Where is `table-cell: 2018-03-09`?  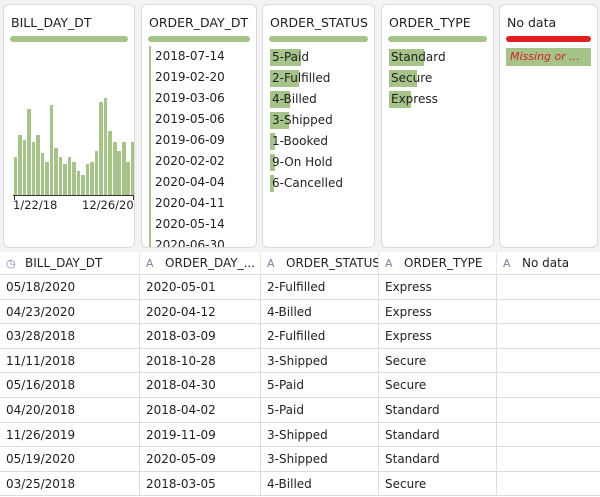
table-cell: 2018-03-09 is located at coordinates (200, 336).